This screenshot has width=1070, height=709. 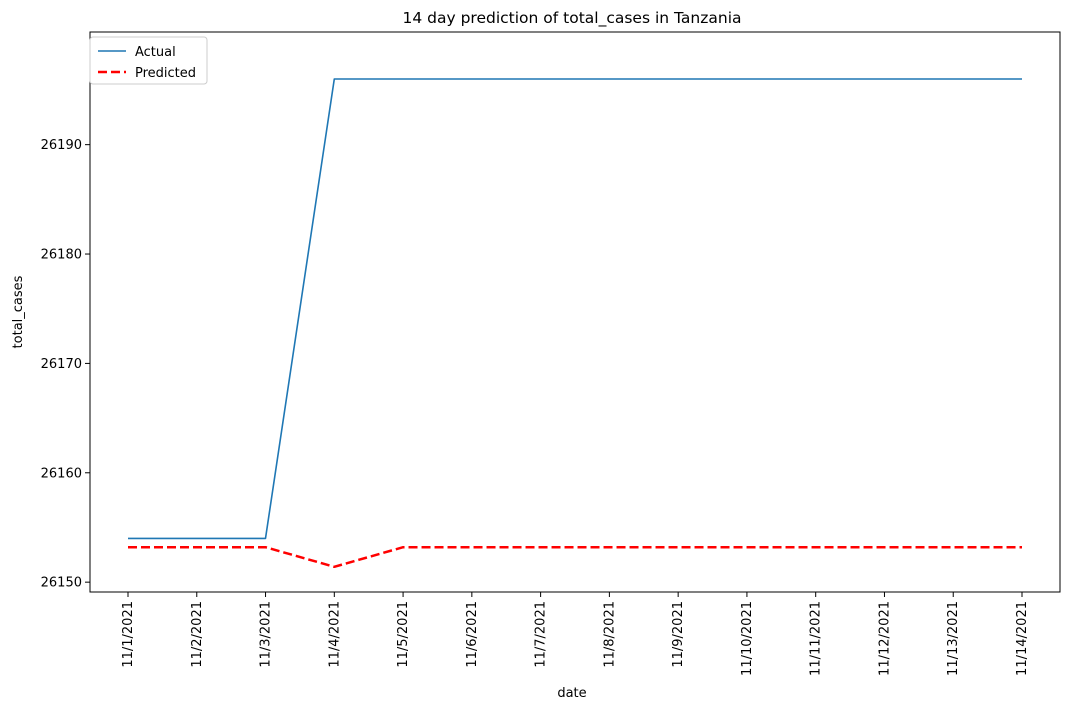 What do you see at coordinates (61, 255) in the screenshot?
I see `y-tick-label: 26180` at bounding box center [61, 255].